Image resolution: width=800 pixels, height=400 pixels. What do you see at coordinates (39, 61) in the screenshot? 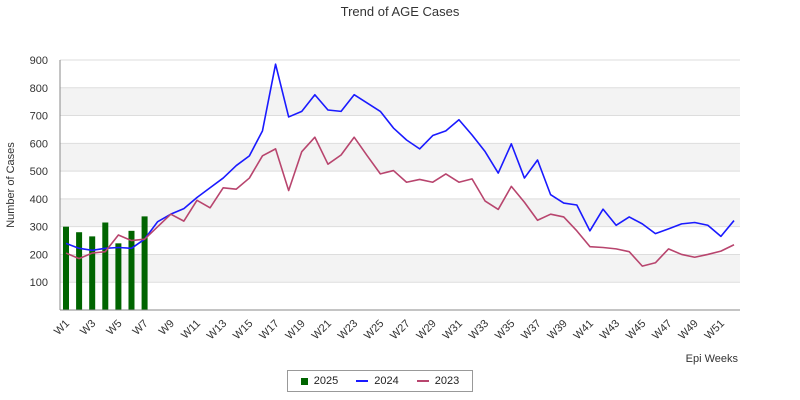
I see `y-tick-label: 900` at bounding box center [39, 61].